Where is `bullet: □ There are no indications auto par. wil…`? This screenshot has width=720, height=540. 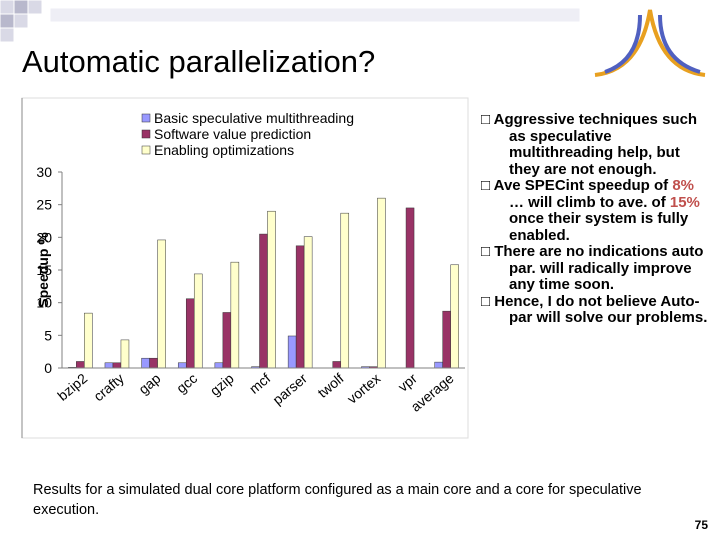
bullet: □ There are no indications auto par. wil… is located at coordinates (592, 268).